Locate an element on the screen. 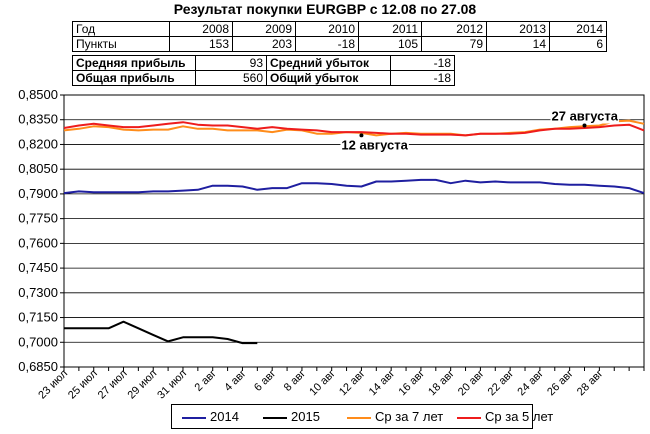 Image resolution: width=650 pixels, height=434 pixels. x-tick-label: 10 авг is located at coordinates (322, 383).